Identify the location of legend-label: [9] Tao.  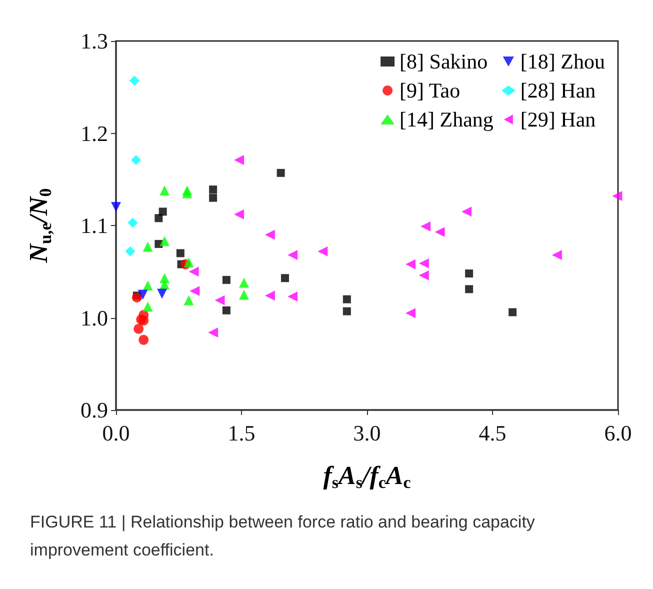
(430, 90).